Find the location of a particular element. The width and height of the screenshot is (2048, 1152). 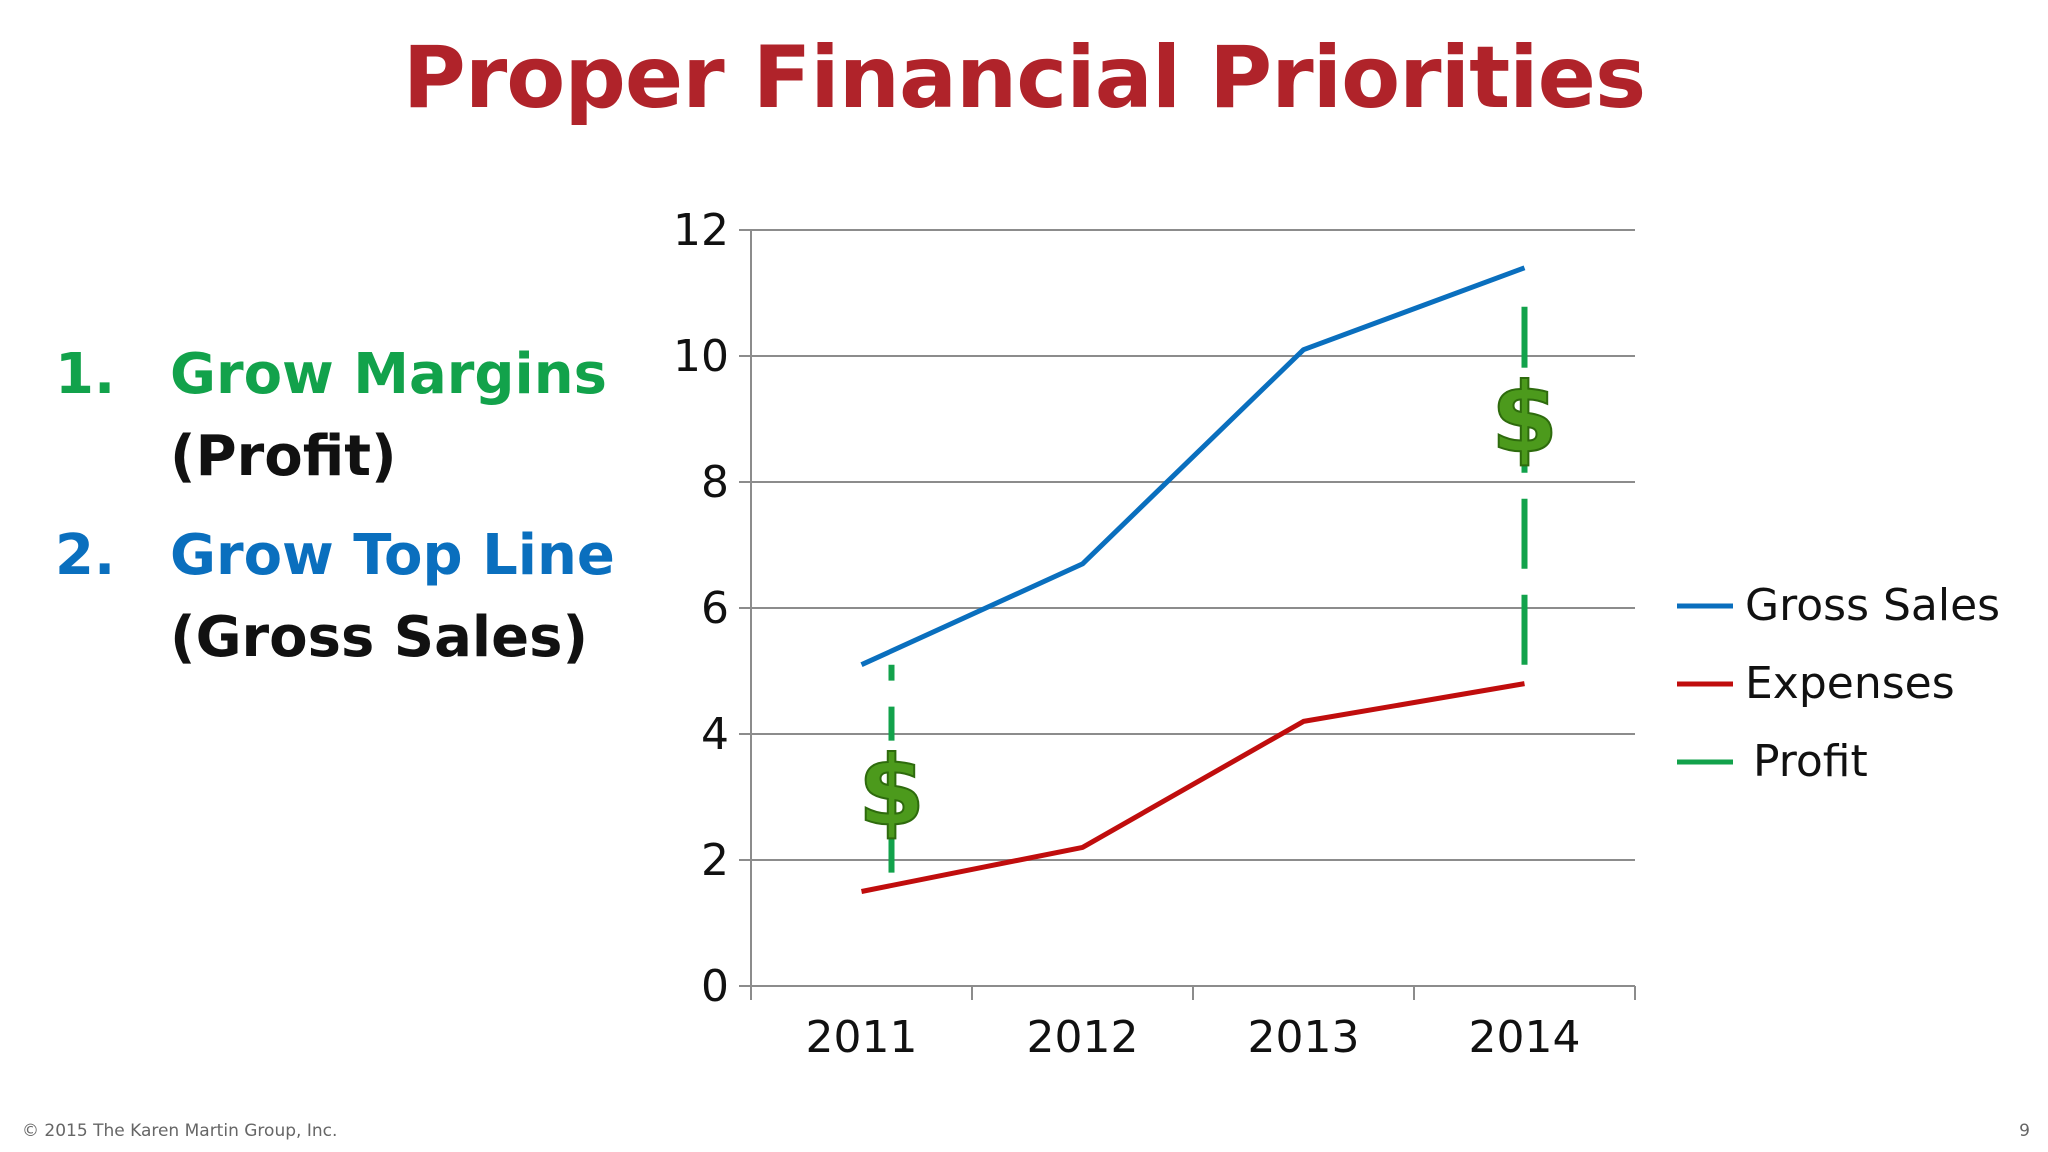

legend-label: Expenses is located at coordinates (1850, 683).